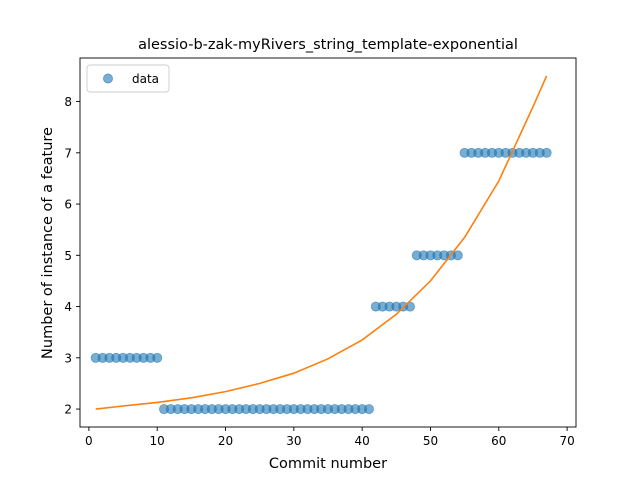  I want to click on legend-label: data, so click(145, 79).